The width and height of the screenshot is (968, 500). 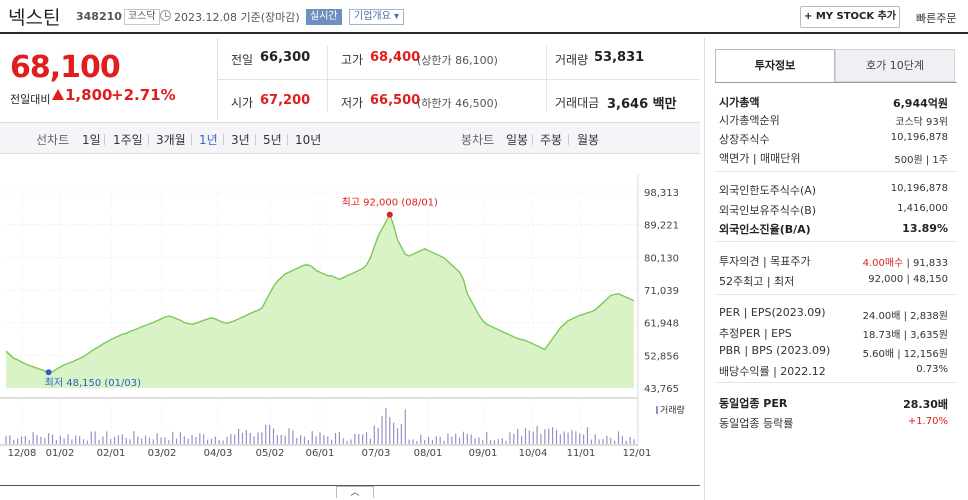 I want to click on low-annotation: 최저 48,150 (01/03), so click(x=93, y=383).